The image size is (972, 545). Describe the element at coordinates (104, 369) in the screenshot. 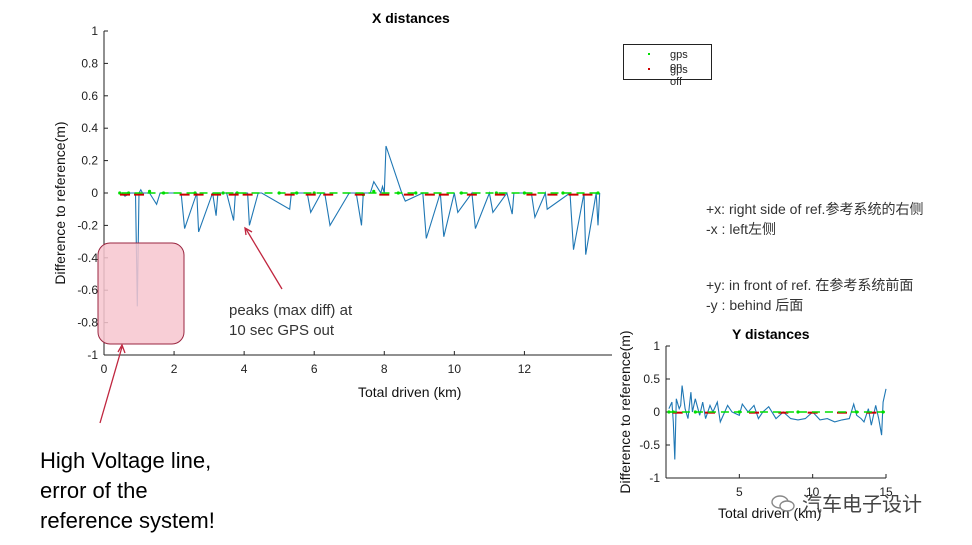

I see `x-chart-xtick-label: 0` at that location.